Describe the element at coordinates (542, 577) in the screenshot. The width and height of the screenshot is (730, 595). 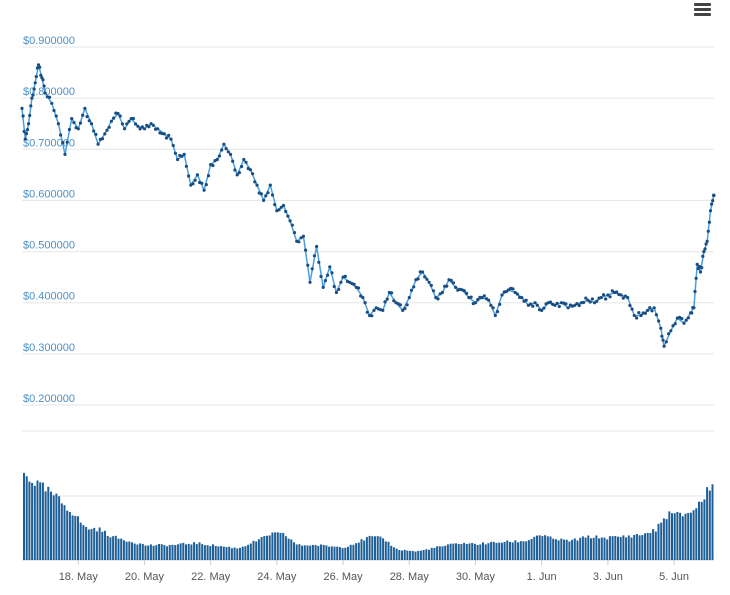
I see `x-tick-label: 1. Jun` at that location.